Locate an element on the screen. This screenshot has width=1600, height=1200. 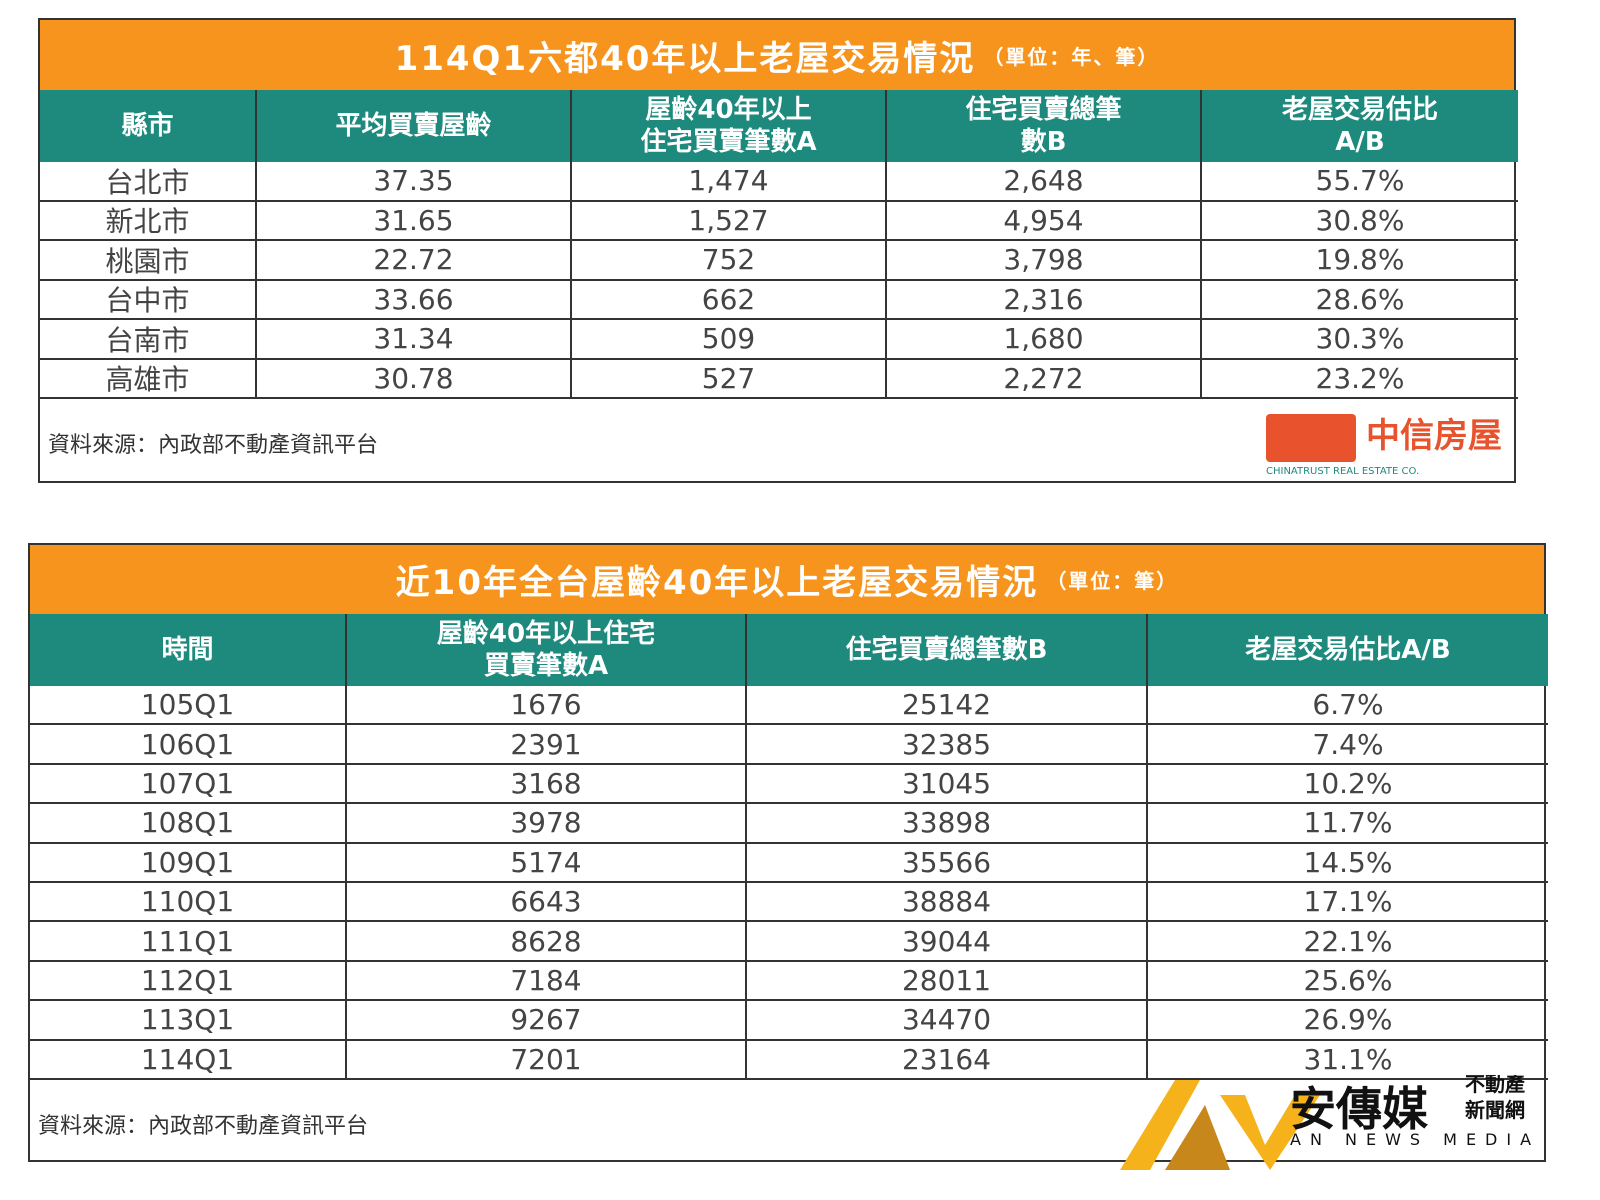
table-cell: 22.1% is located at coordinates (1348, 942).